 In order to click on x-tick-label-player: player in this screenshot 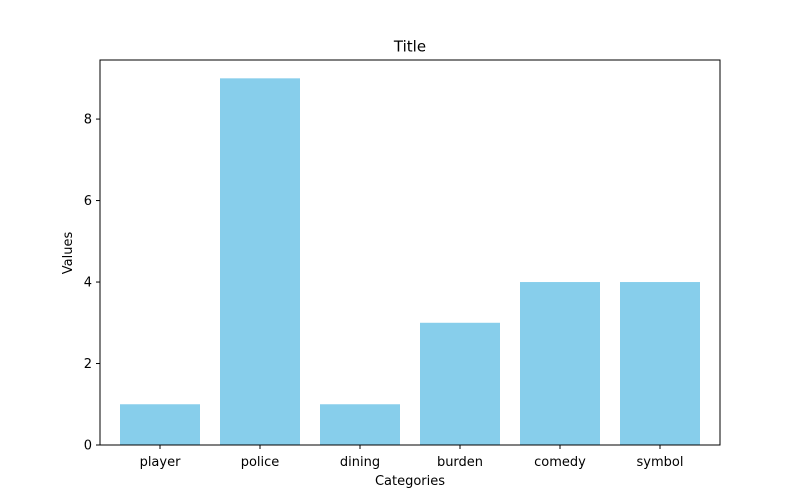, I will do `click(161, 462)`.